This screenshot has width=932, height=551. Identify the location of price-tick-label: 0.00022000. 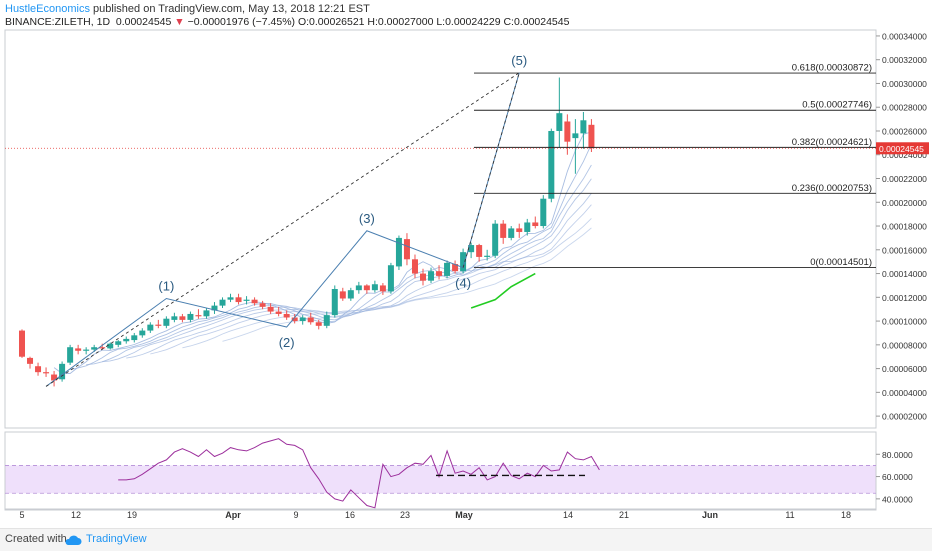
(904, 179).